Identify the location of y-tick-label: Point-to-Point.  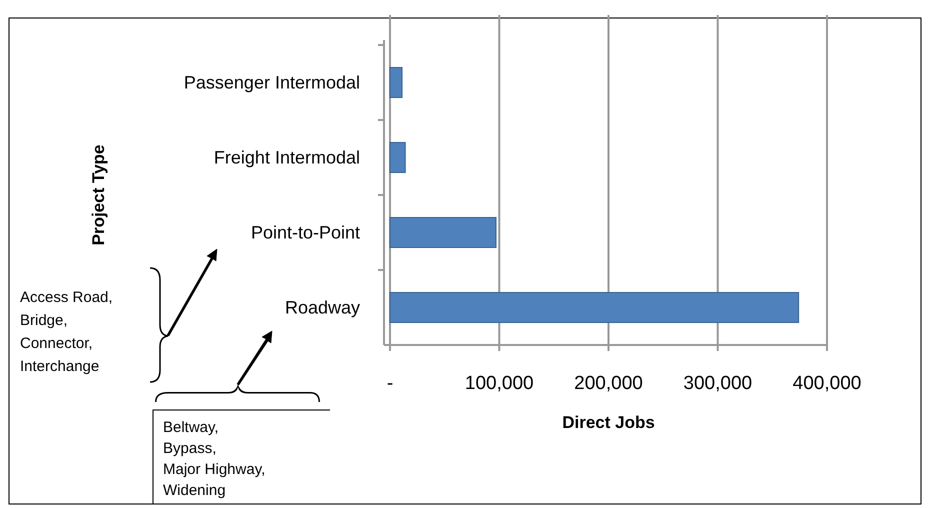
(305, 232).